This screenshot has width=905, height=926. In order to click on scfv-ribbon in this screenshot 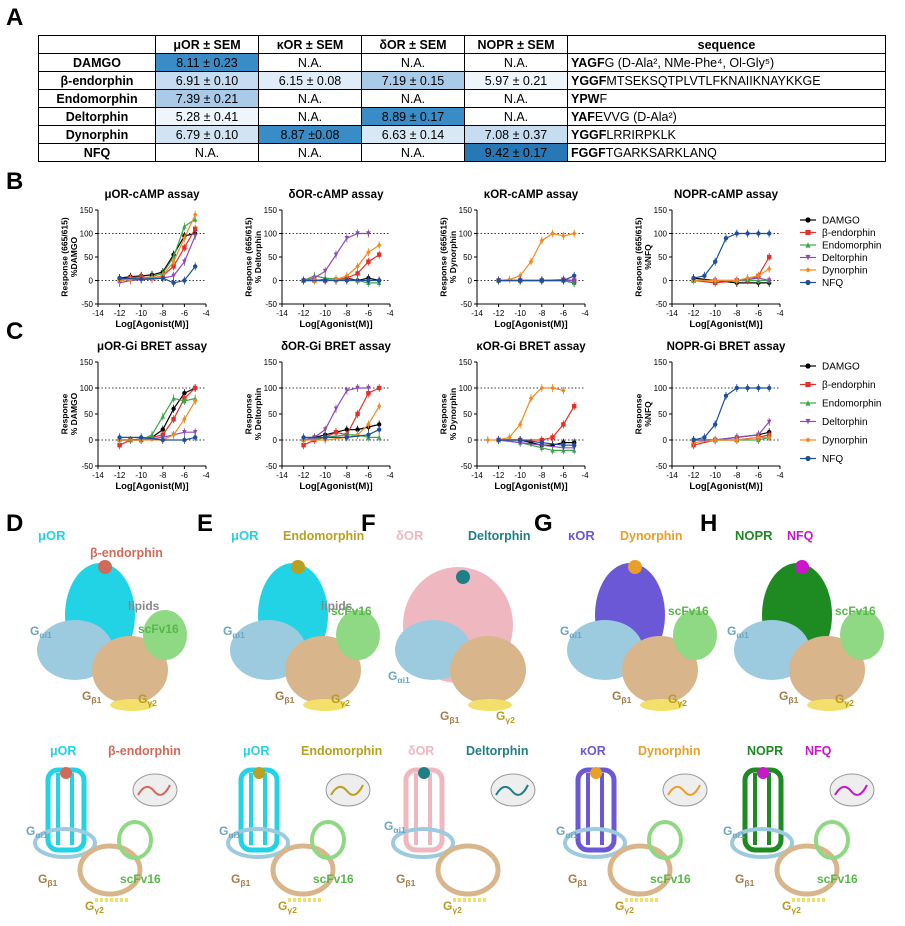, I will do `click(832, 840)`.